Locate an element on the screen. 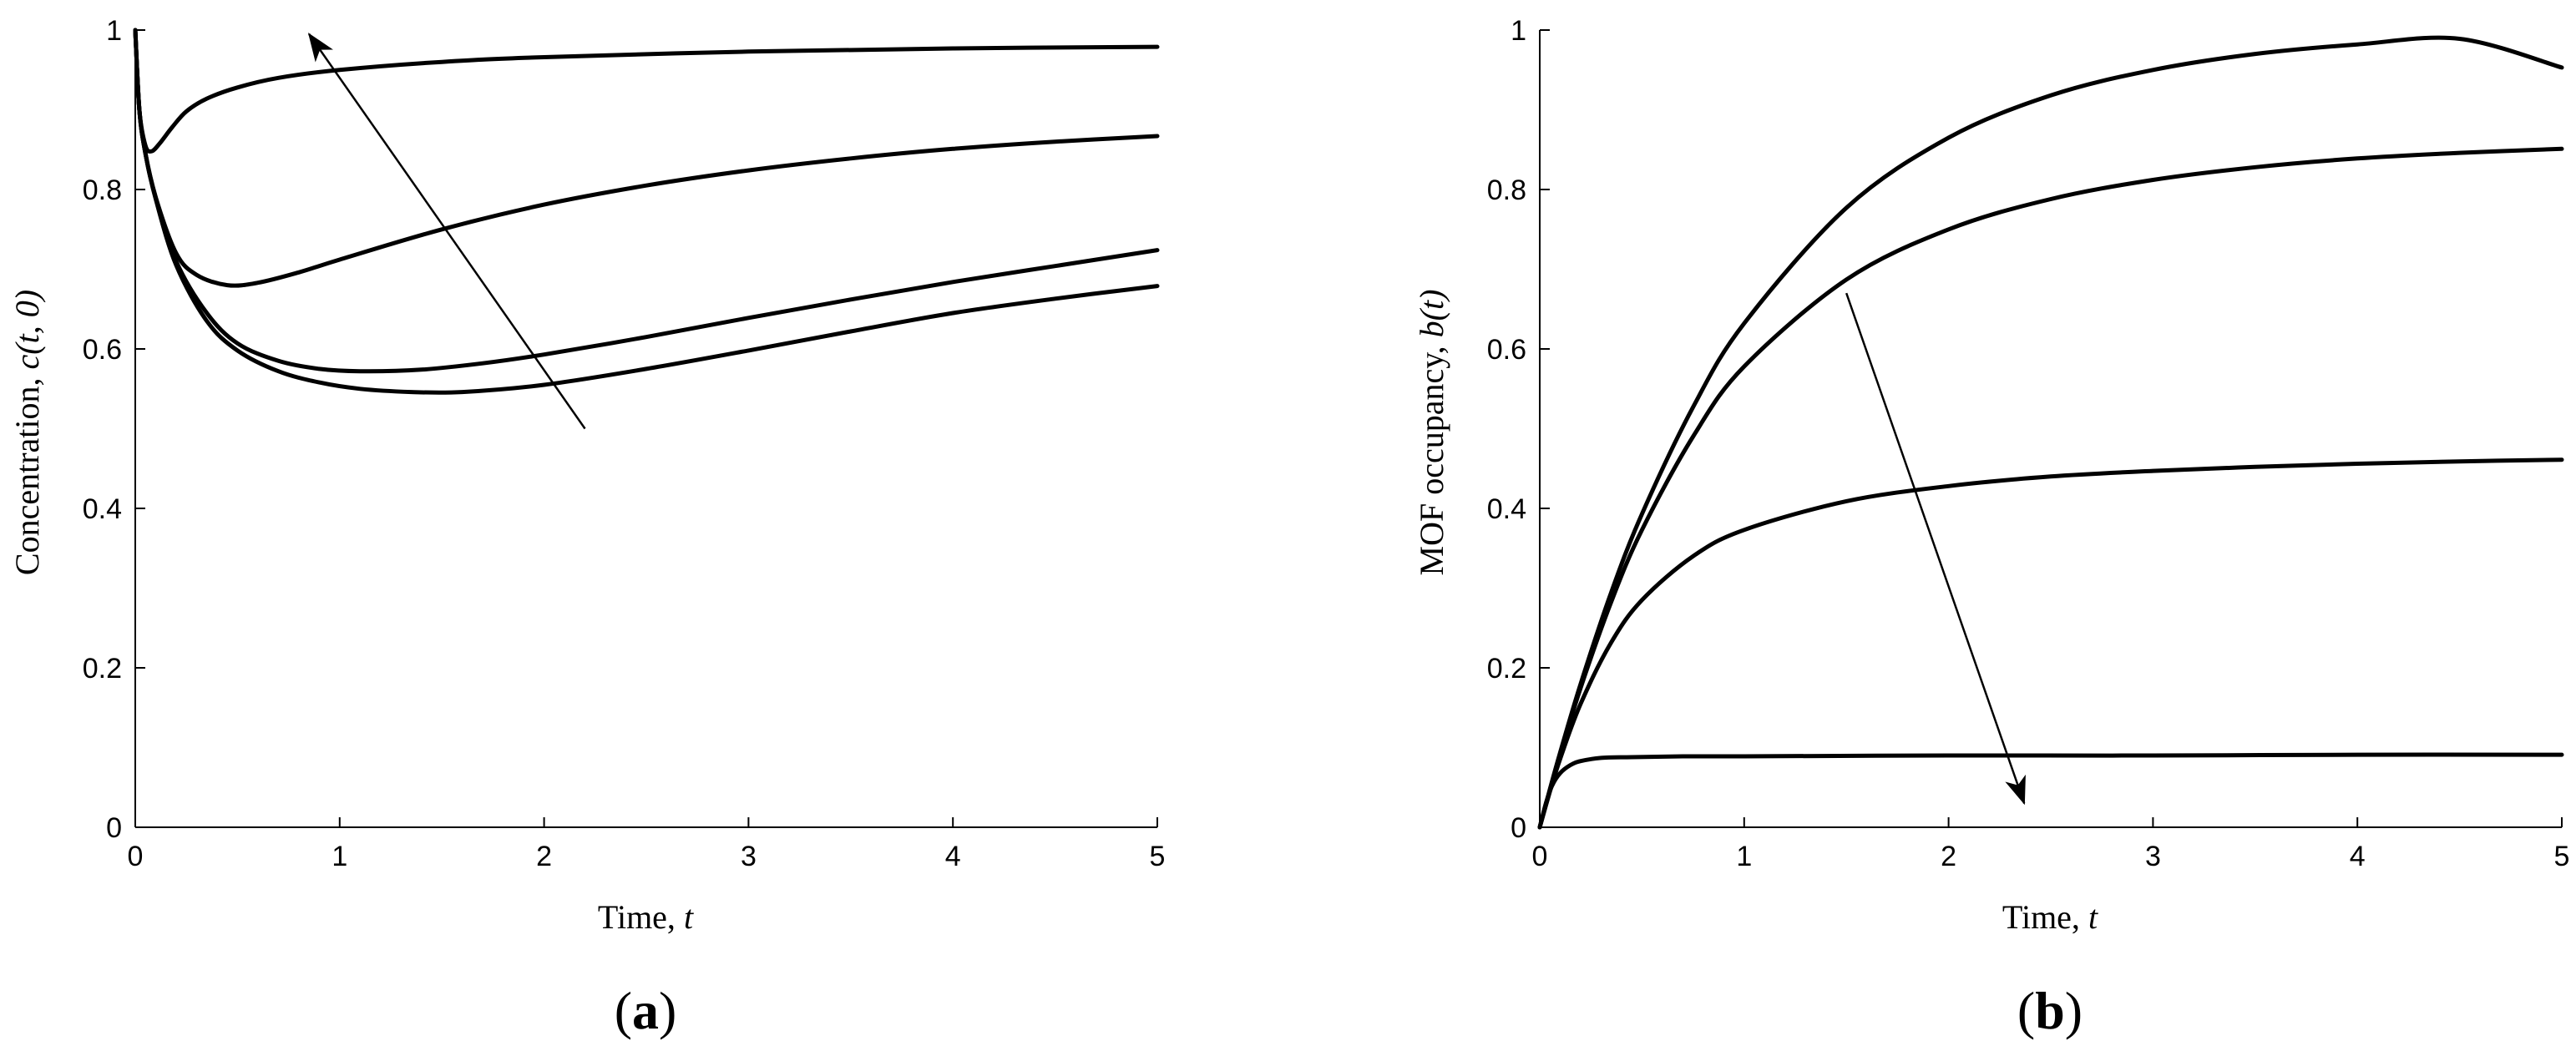 The width and height of the screenshot is (2576, 1051). panel-a-ytick-label: 1 is located at coordinates (114, 31).